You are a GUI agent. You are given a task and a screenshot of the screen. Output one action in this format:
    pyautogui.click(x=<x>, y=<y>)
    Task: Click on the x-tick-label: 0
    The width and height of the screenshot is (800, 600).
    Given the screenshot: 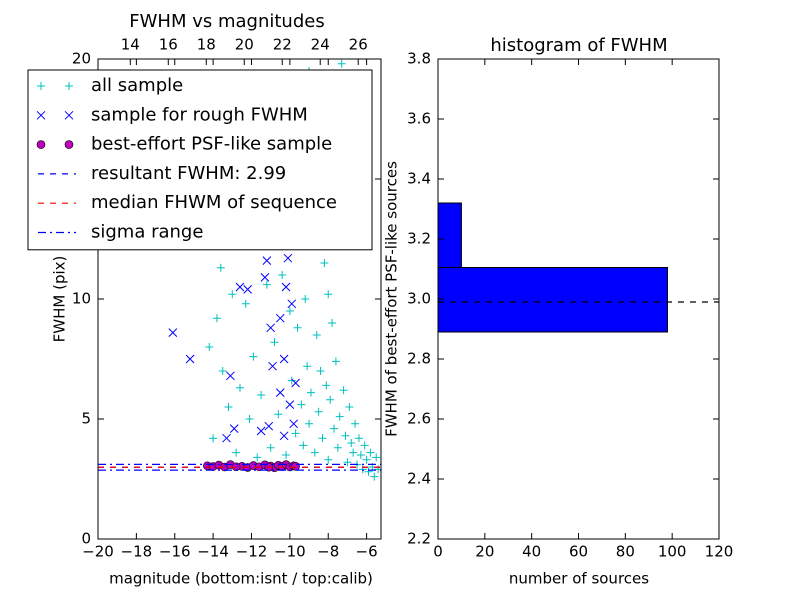 What is the action you would take?
    pyautogui.click(x=438, y=552)
    